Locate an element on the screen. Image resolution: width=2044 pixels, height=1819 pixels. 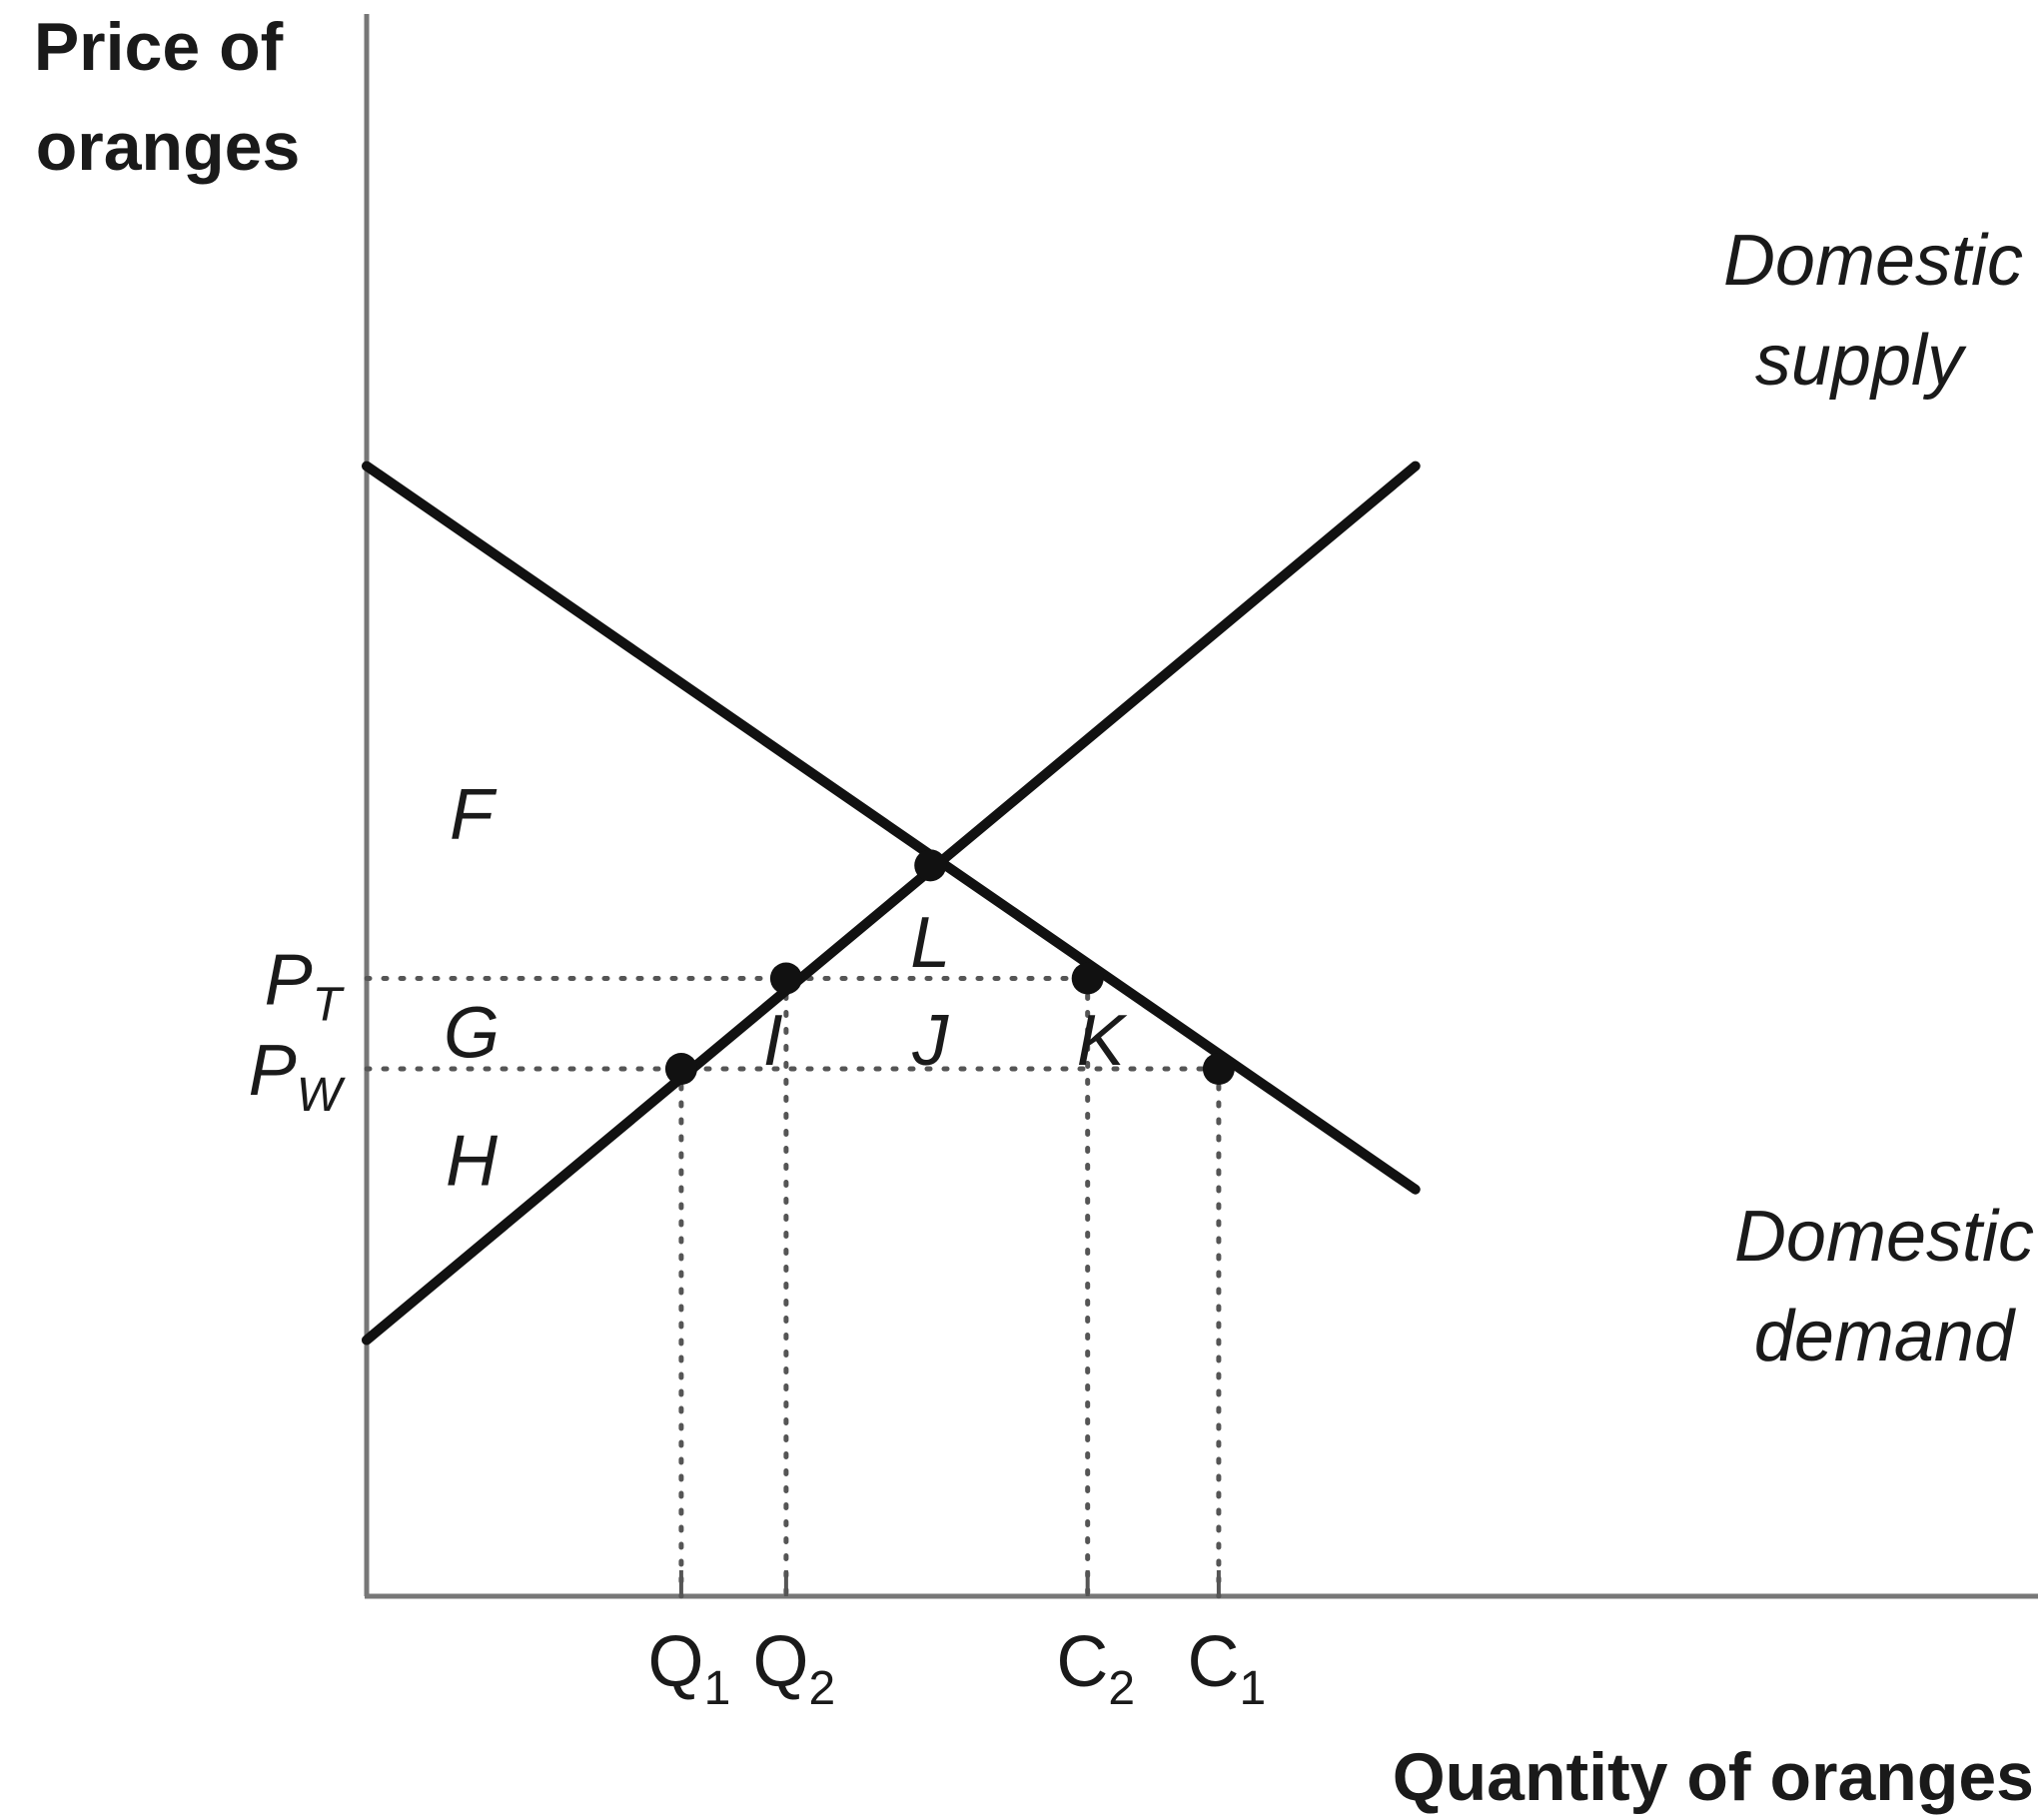
point-c1pt is located at coordinates (1218, 1069).